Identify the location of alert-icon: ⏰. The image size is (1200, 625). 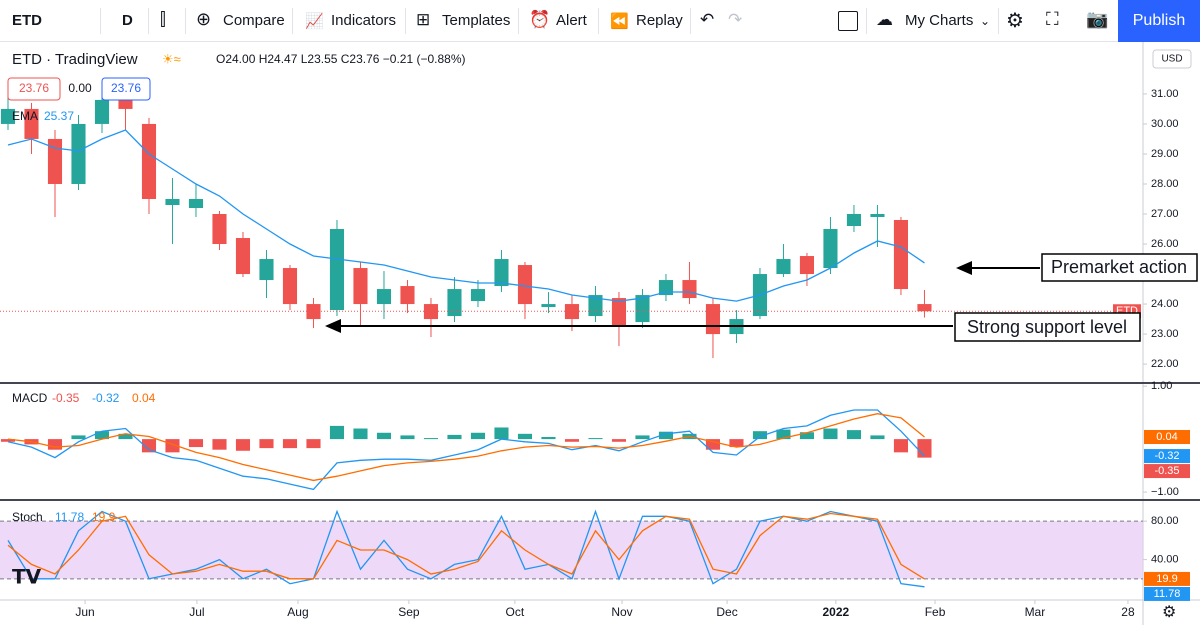
(540, 19).